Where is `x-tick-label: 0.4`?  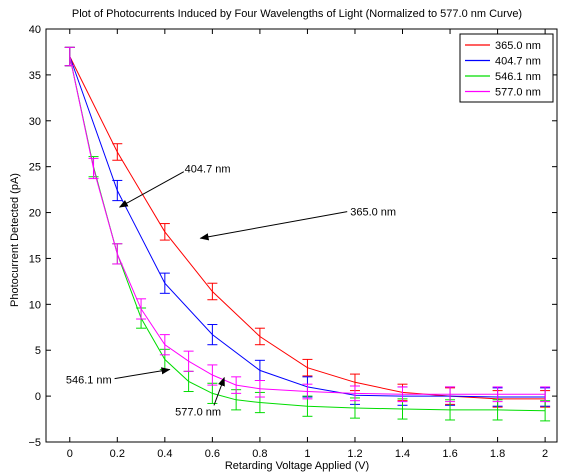
x-tick-label: 0.4 is located at coordinates (164, 454).